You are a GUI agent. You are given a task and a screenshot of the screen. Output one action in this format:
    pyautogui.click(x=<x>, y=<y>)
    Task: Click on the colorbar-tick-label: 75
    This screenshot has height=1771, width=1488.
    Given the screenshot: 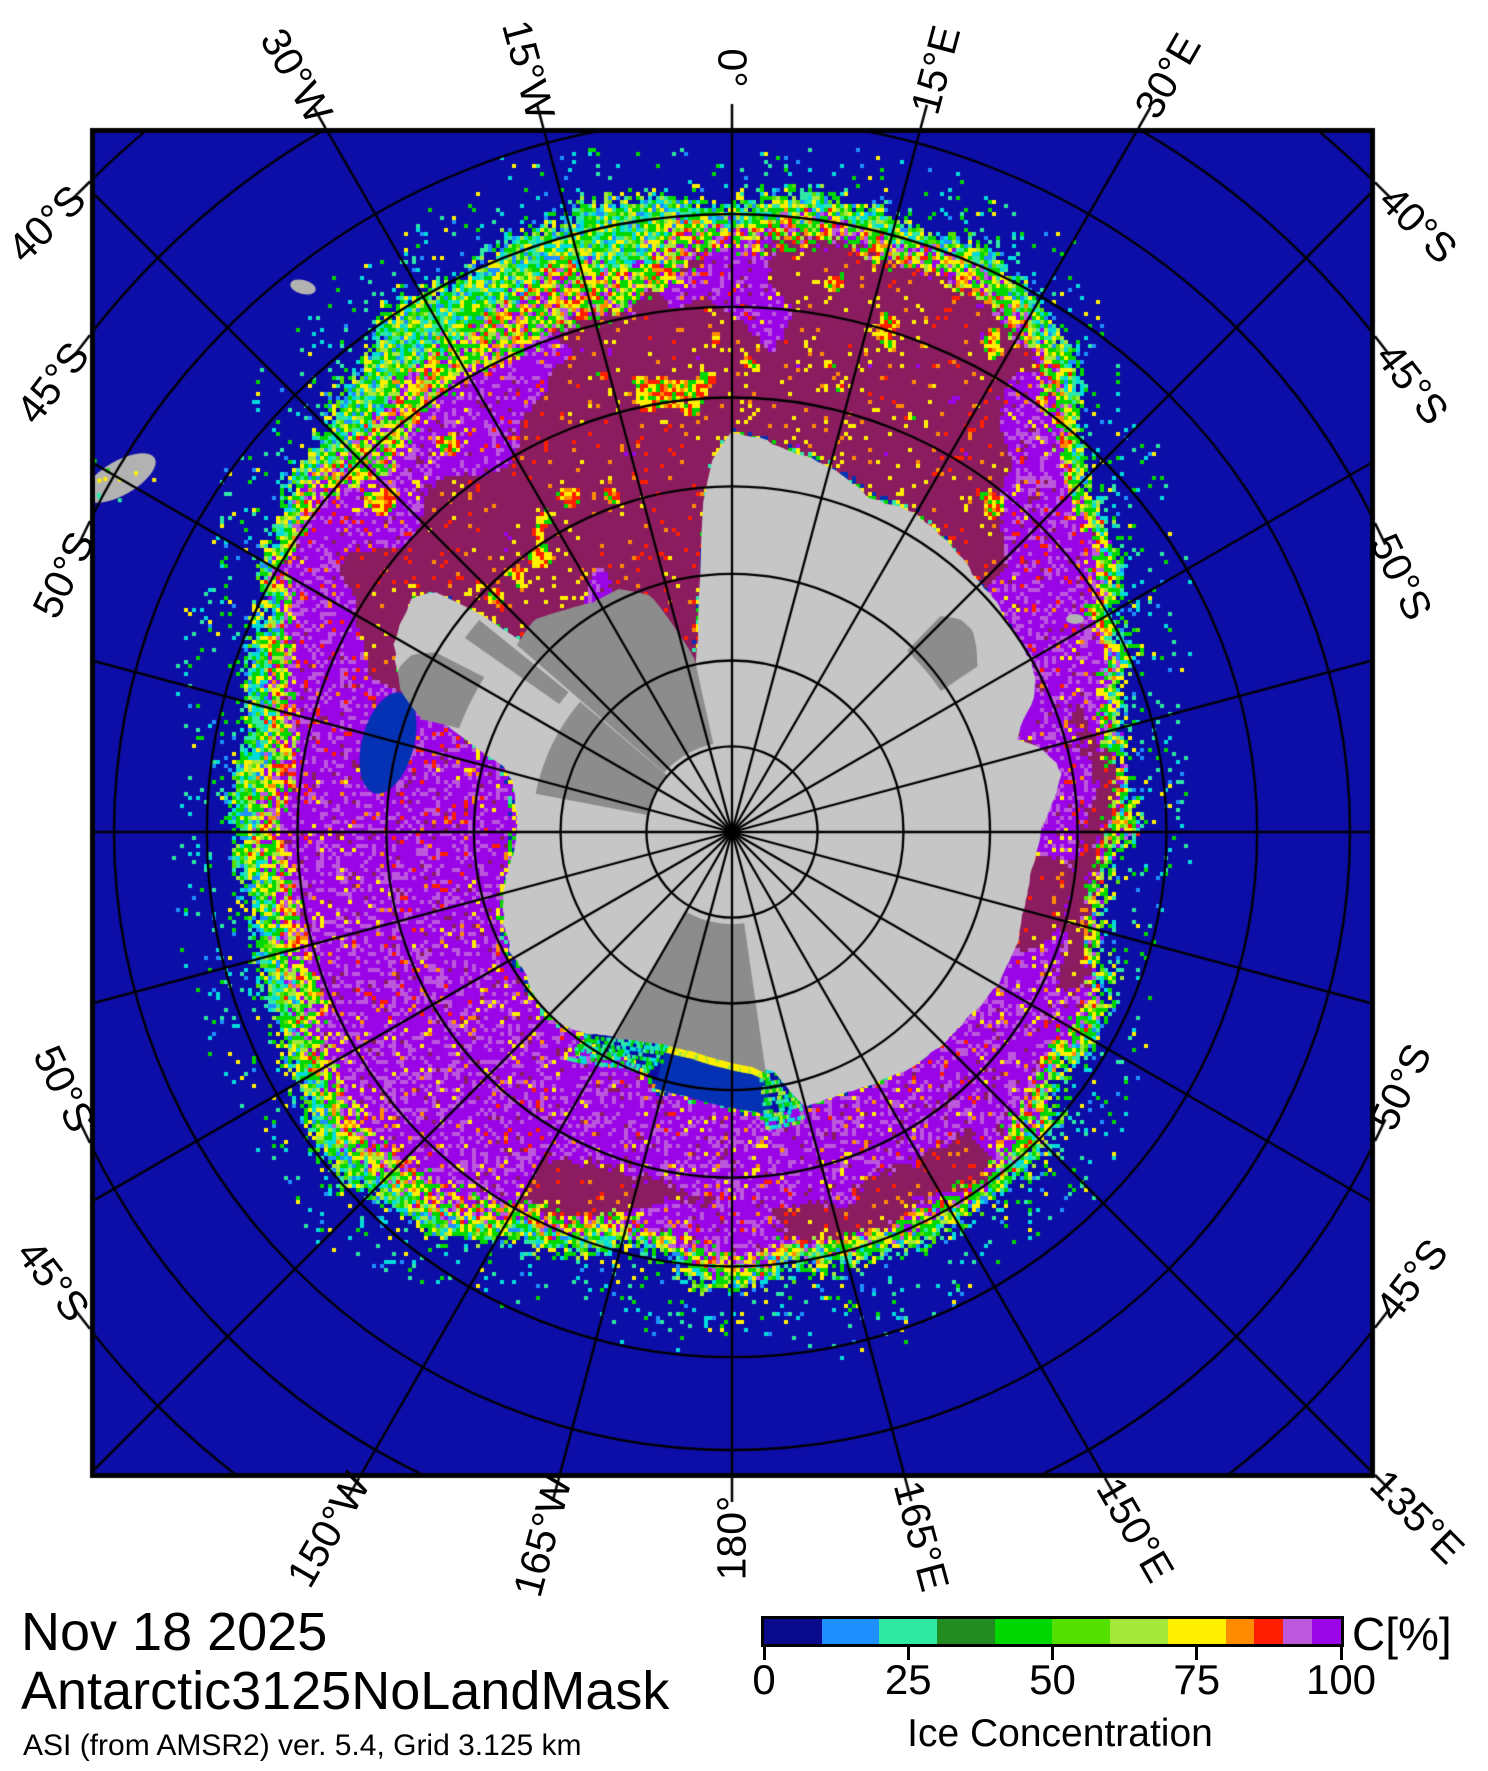 What is the action you would take?
    pyautogui.click(x=1197, y=1679)
    